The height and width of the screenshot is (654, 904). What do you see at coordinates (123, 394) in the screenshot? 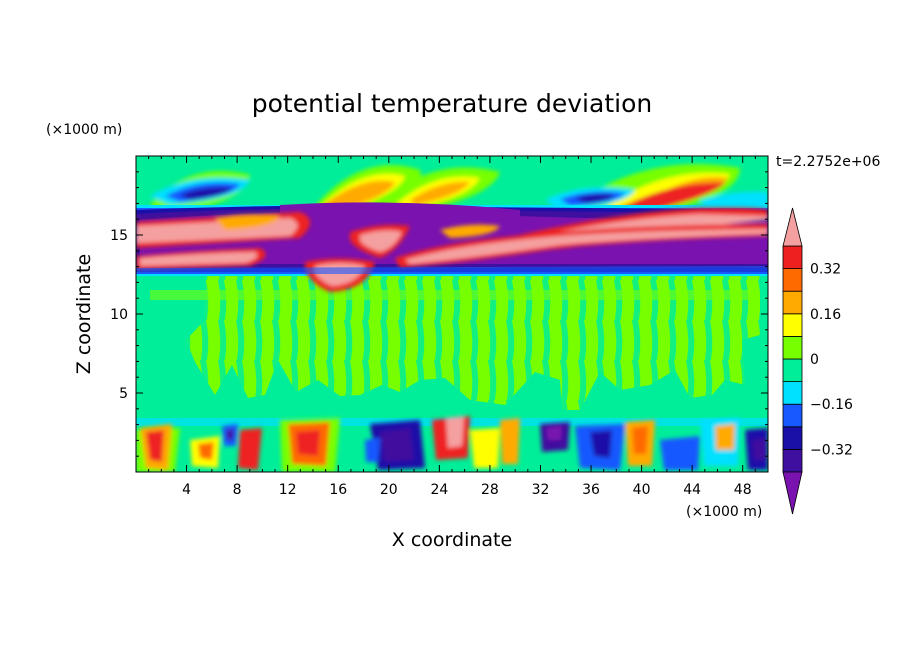
I see `y-tick-label: 5` at bounding box center [123, 394].